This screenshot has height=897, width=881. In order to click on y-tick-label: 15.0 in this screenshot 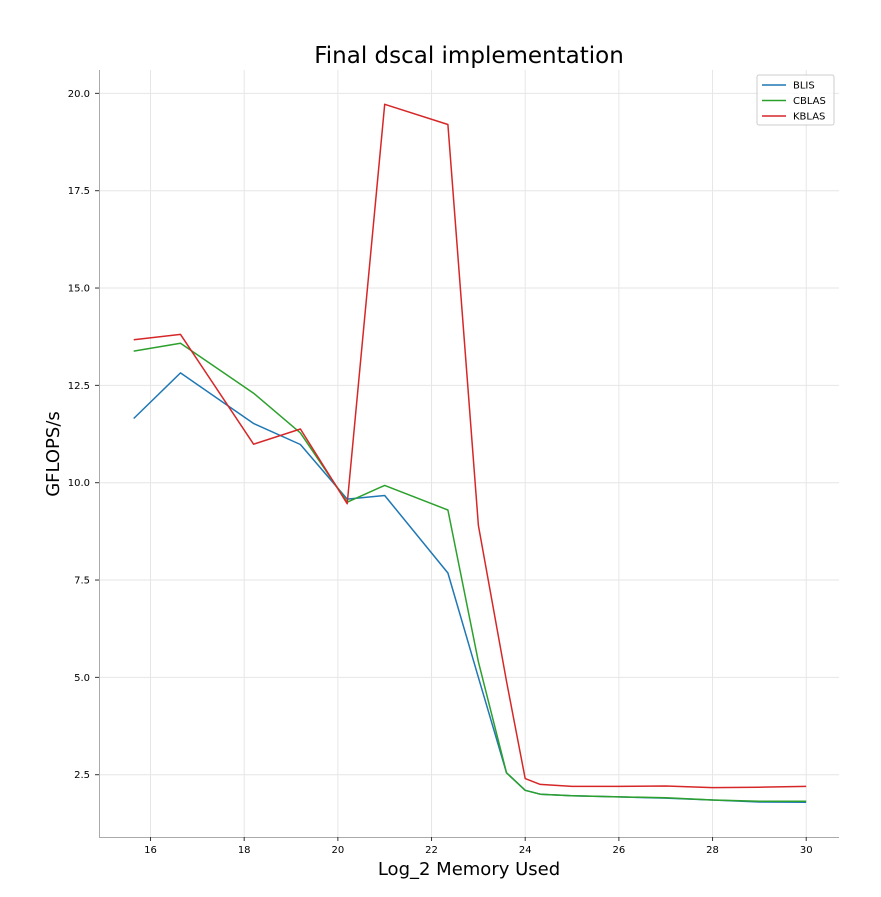, I will do `click(79, 289)`.